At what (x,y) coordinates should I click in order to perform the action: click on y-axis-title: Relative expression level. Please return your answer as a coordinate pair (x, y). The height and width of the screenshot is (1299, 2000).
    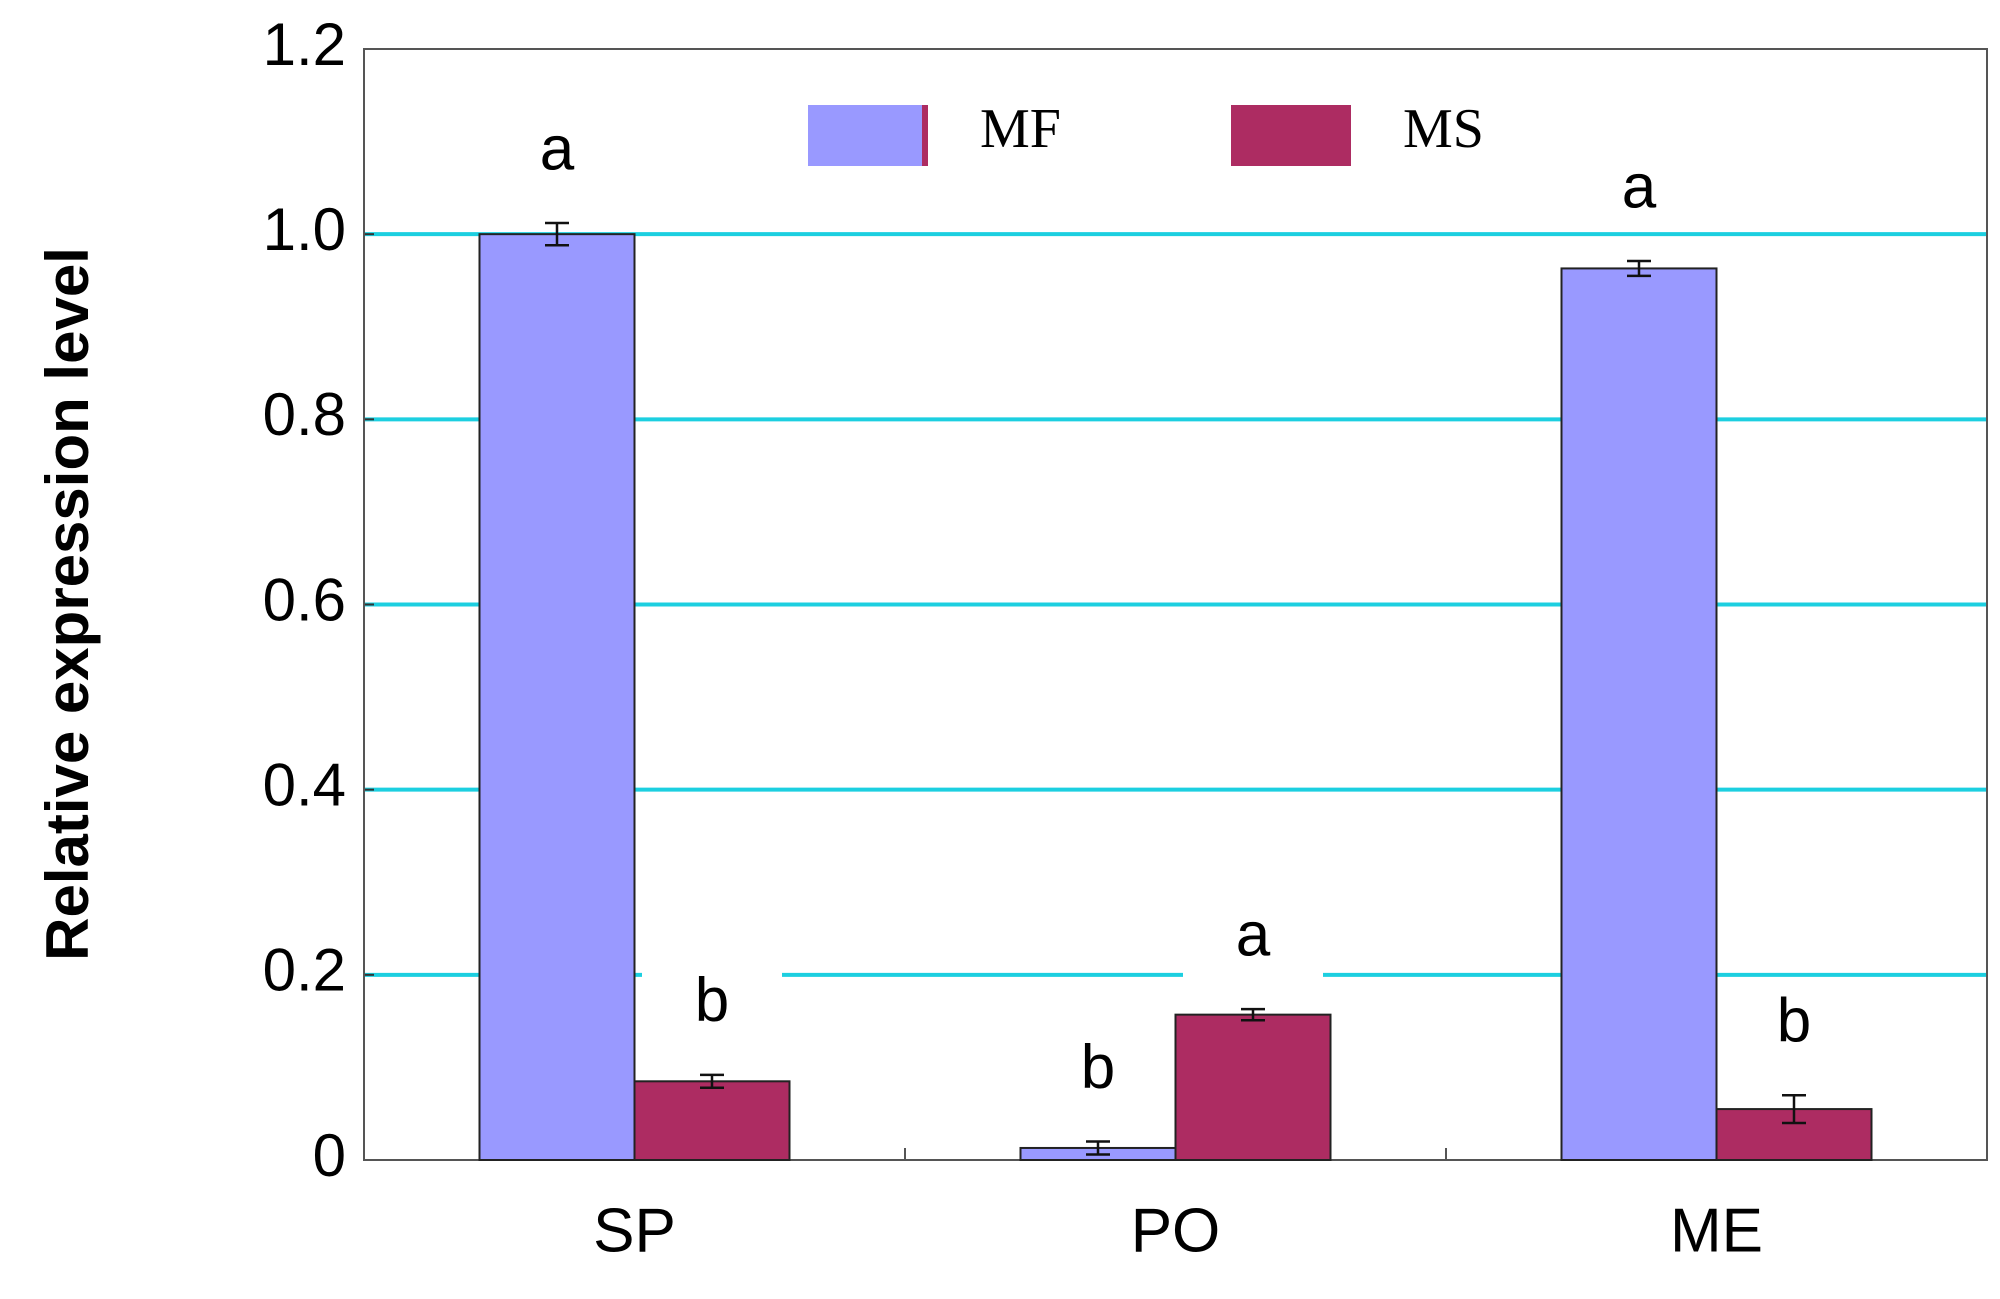
    Looking at the image, I should click on (67, 604).